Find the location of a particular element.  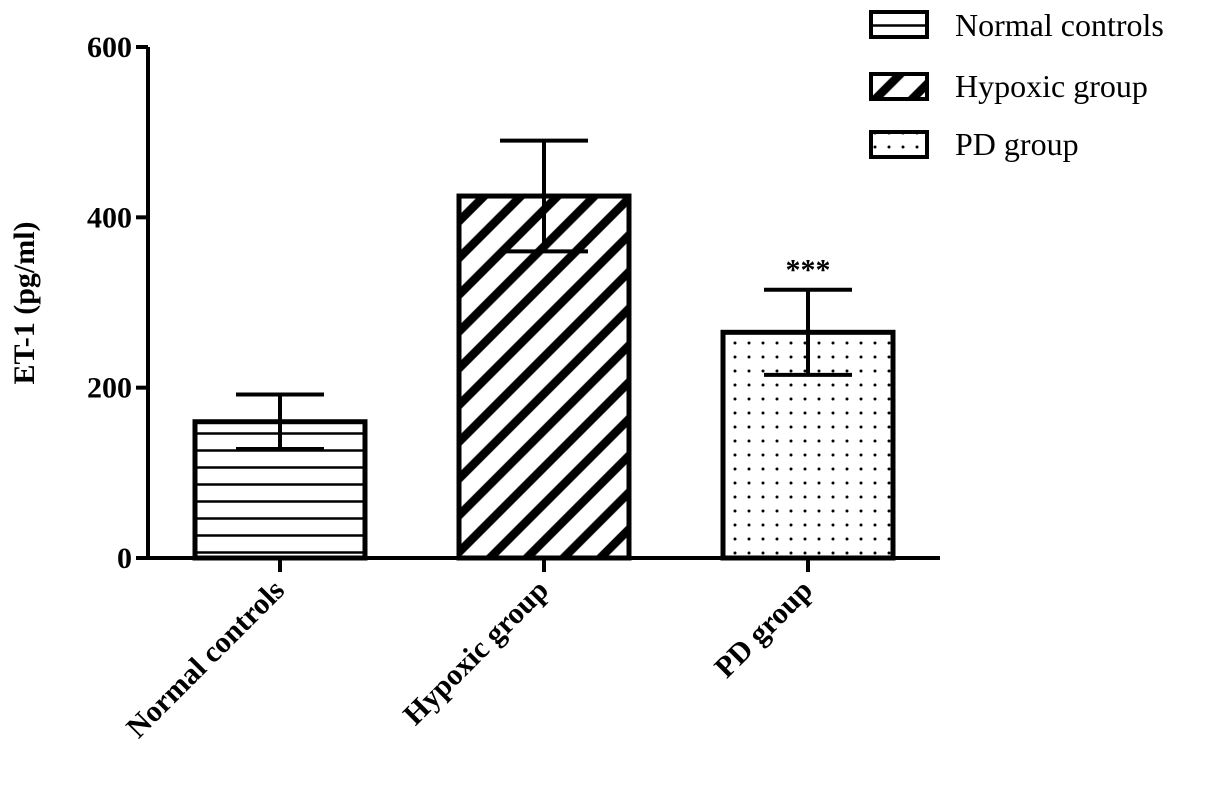

error-bar-pd-group is located at coordinates (808, 332).